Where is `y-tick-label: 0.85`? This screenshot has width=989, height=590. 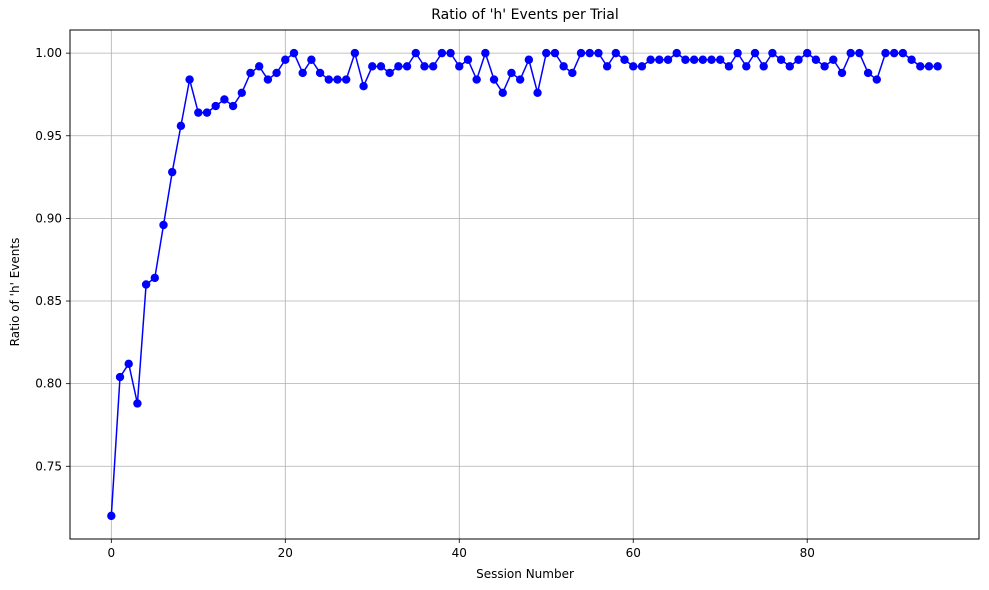
y-tick-label: 0.85 is located at coordinates (48, 301).